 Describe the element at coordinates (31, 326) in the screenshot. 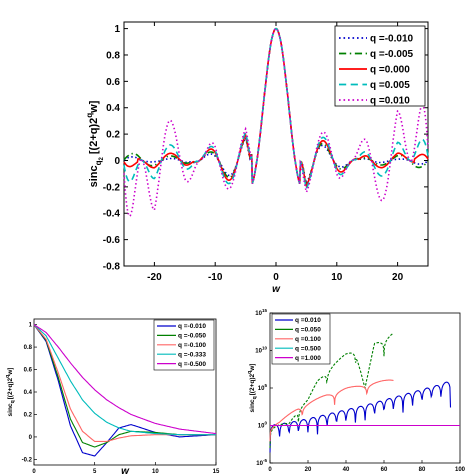

I see `bl-y-tick-label: 1` at that location.